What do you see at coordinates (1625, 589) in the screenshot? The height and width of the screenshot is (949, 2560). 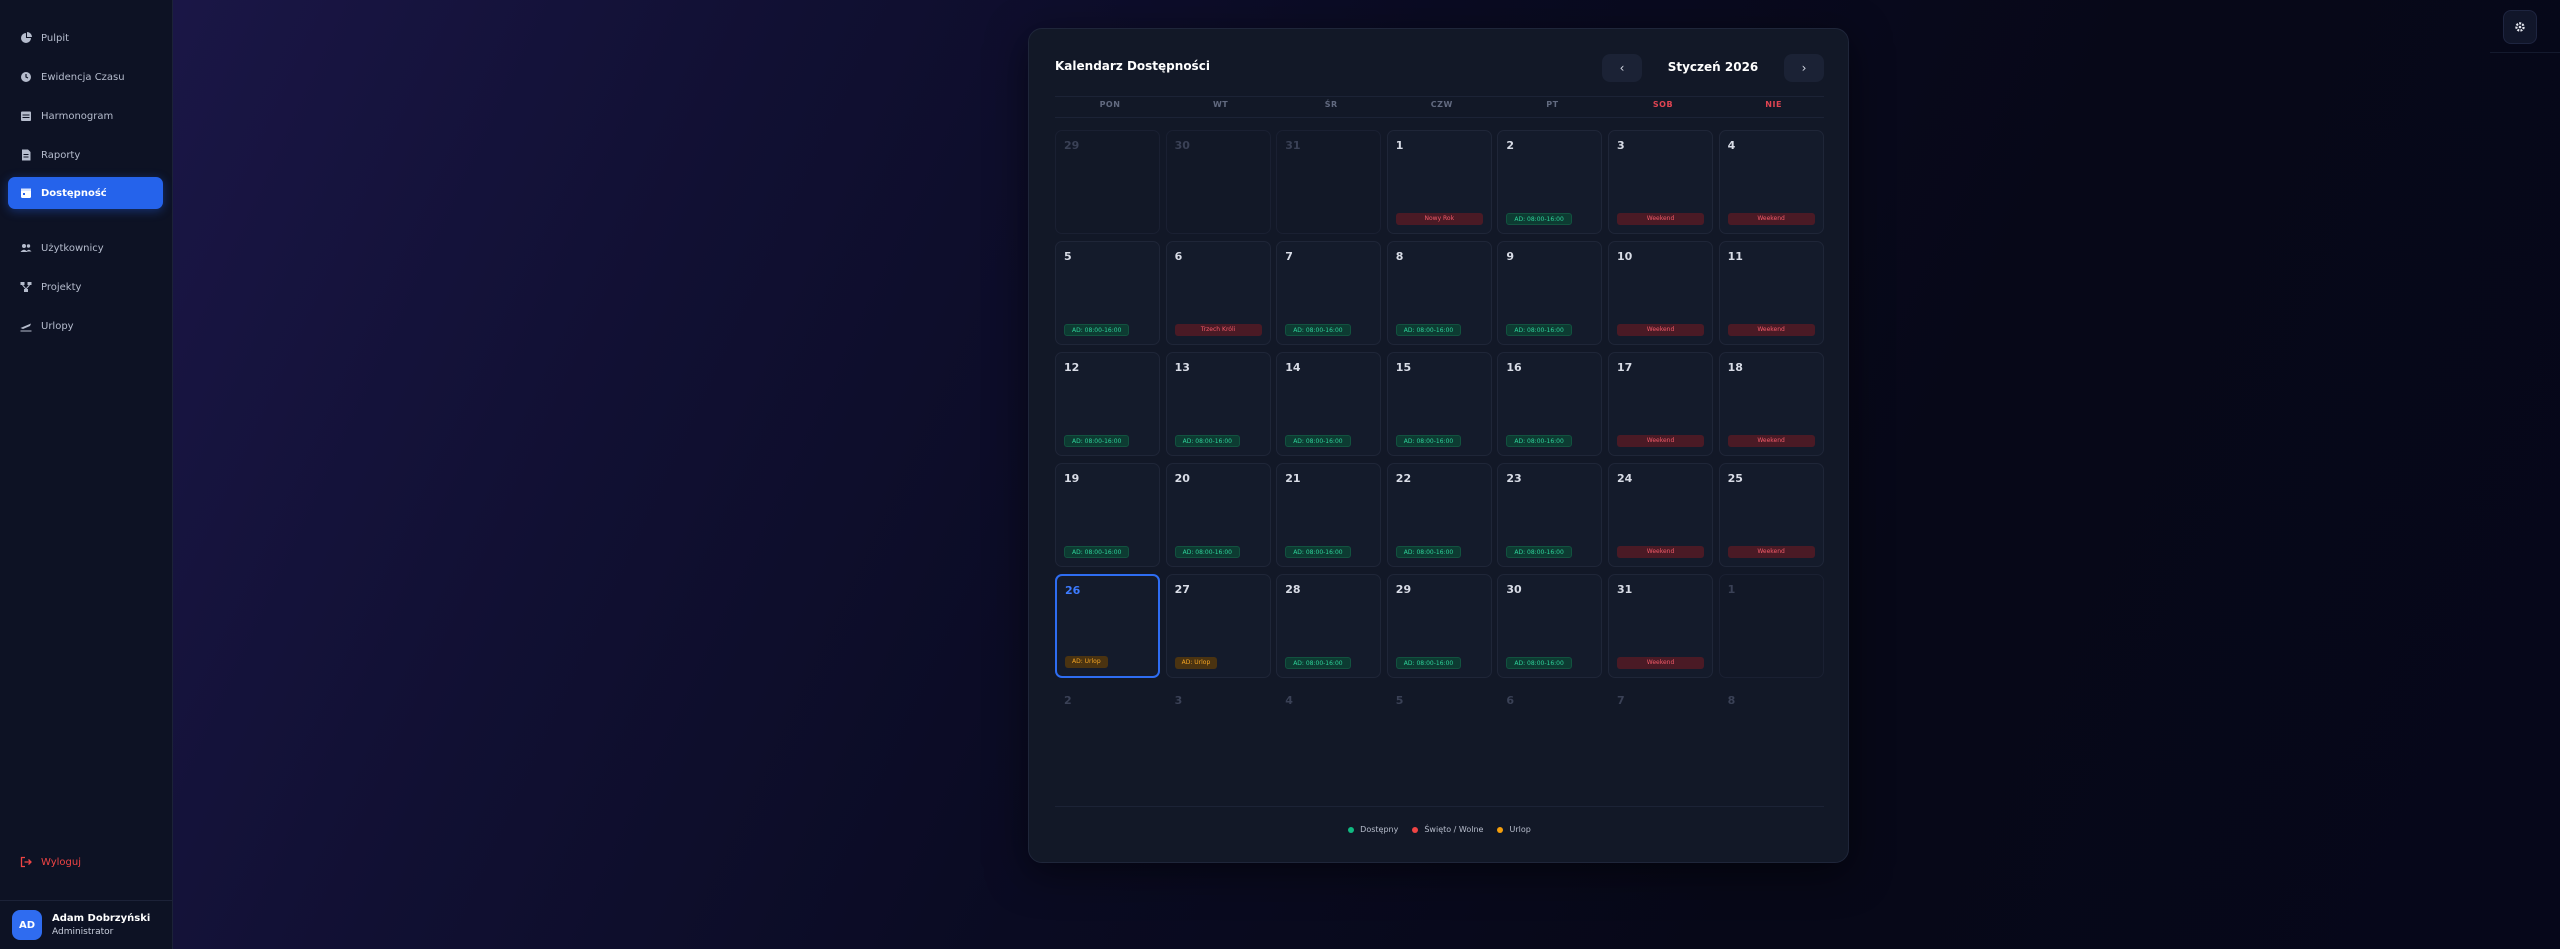 I see `day-number: 31` at bounding box center [1625, 589].